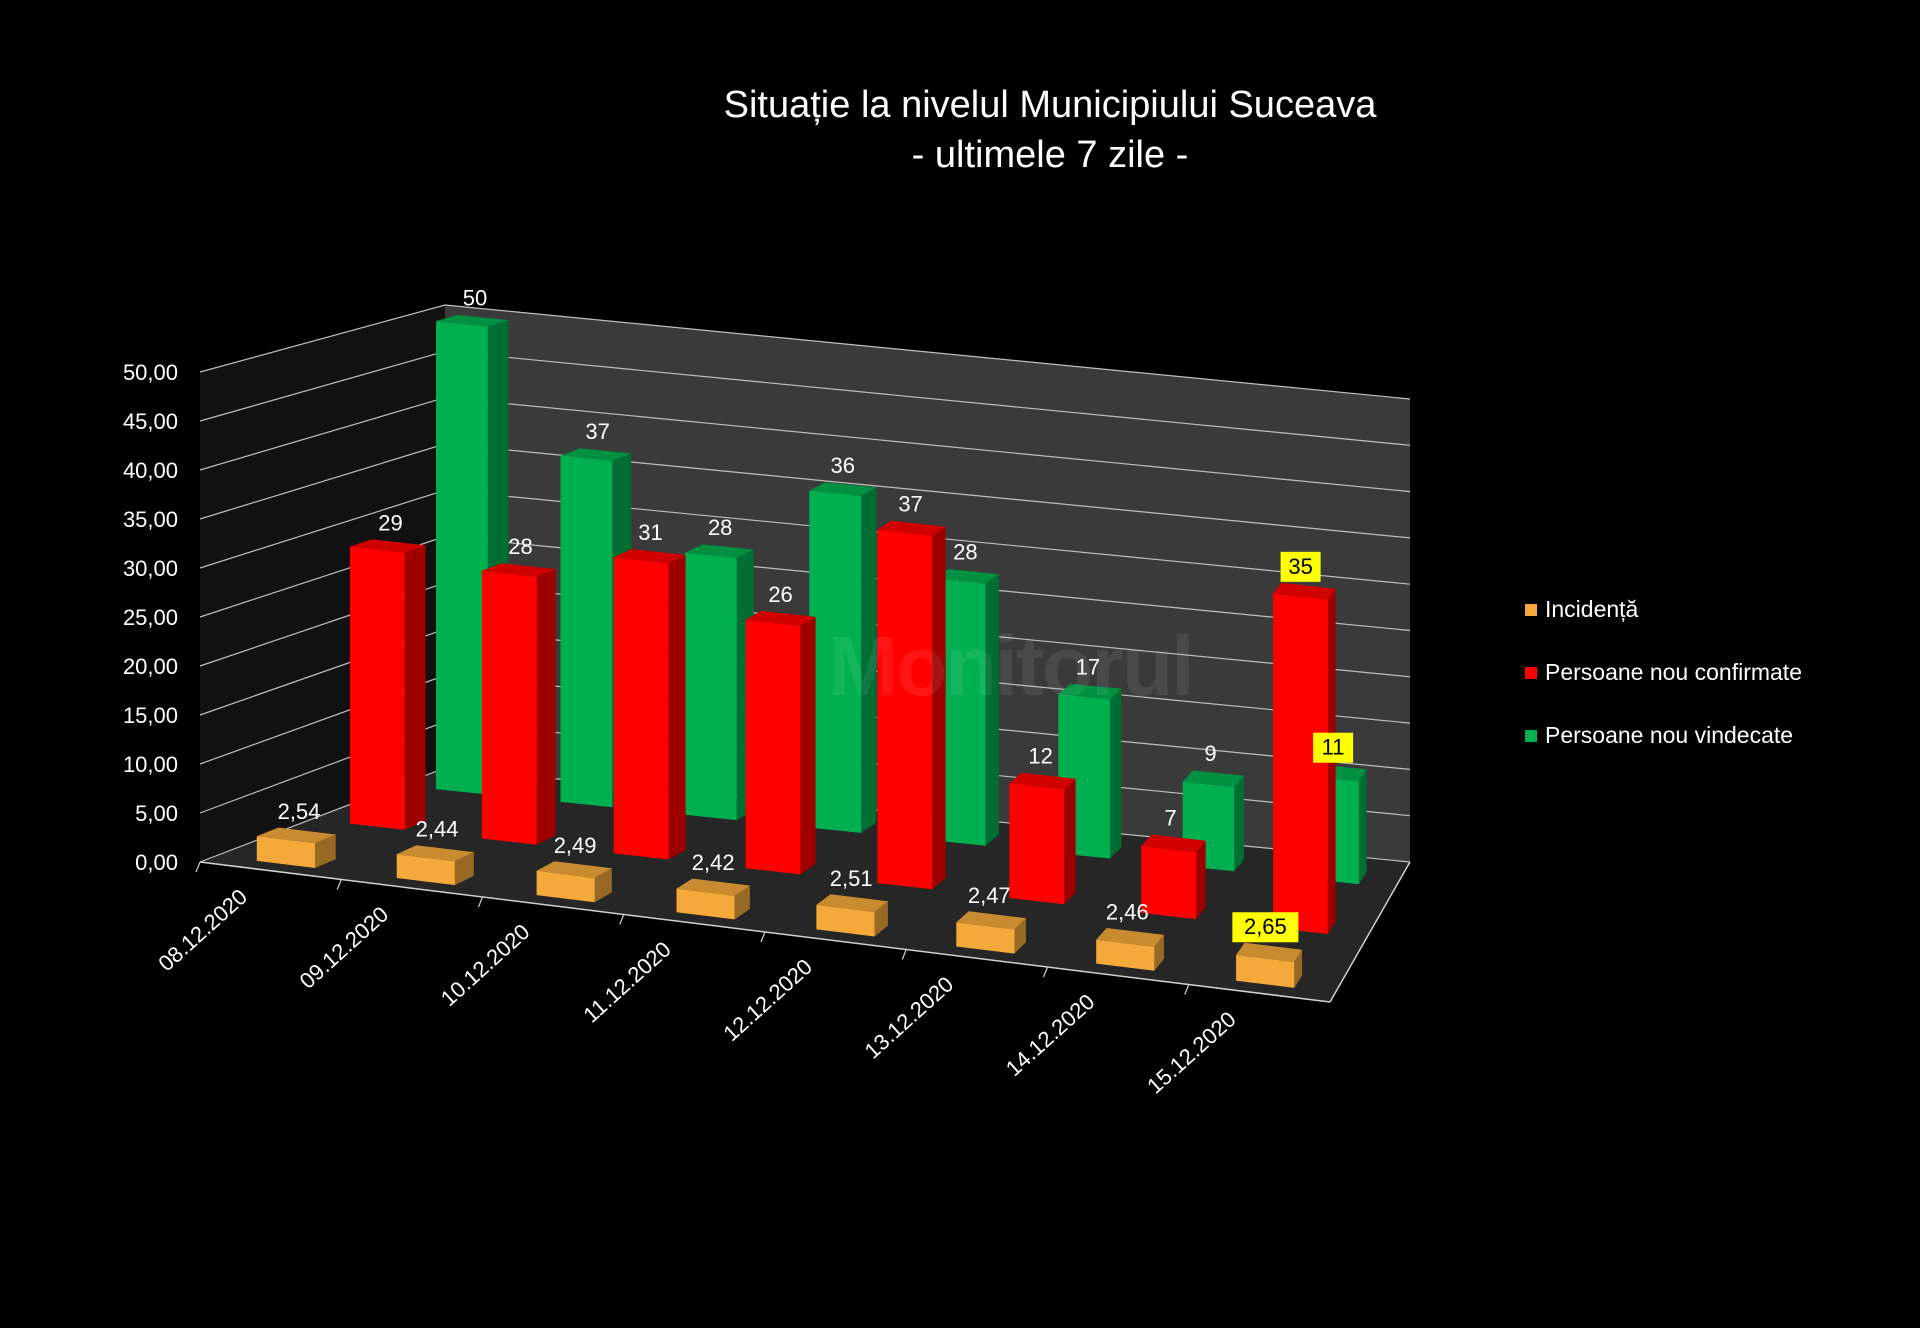 The width and height of the screenshot is (1920, 1328). I want to click on data-label: 2,44, so click(437, 829).